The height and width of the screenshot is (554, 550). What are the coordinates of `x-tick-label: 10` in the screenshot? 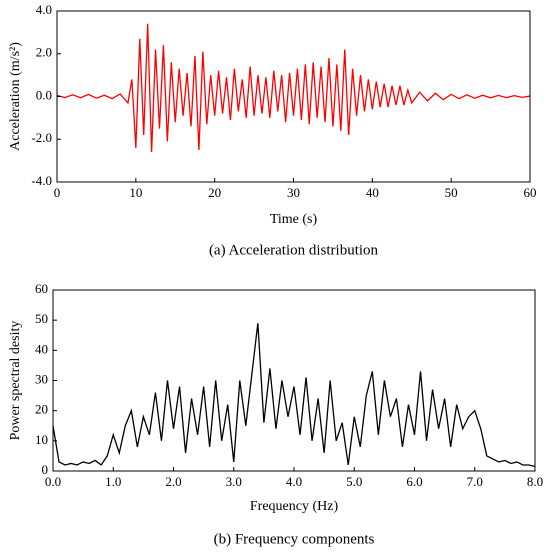 It's located at (135, 192).